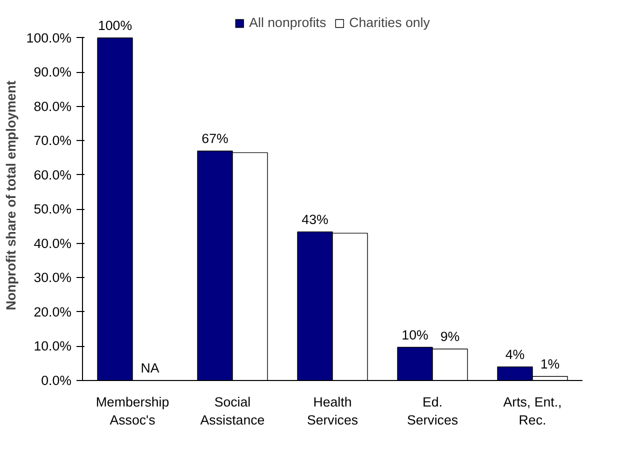 The height and width of the screenshot is (466, 628). I want to click on y-tick-label: 30.0%, so click(53, 278).